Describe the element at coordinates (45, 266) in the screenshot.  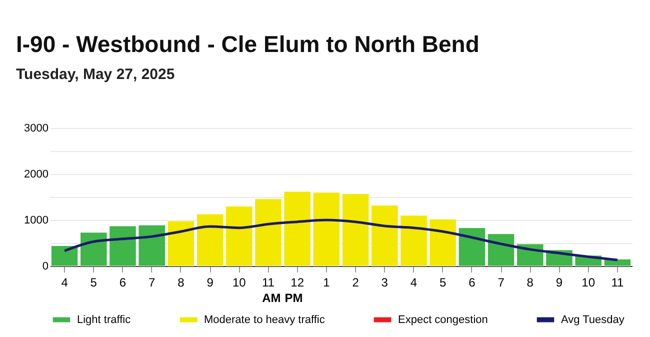
I see `y-tick-label: 0` at that location.